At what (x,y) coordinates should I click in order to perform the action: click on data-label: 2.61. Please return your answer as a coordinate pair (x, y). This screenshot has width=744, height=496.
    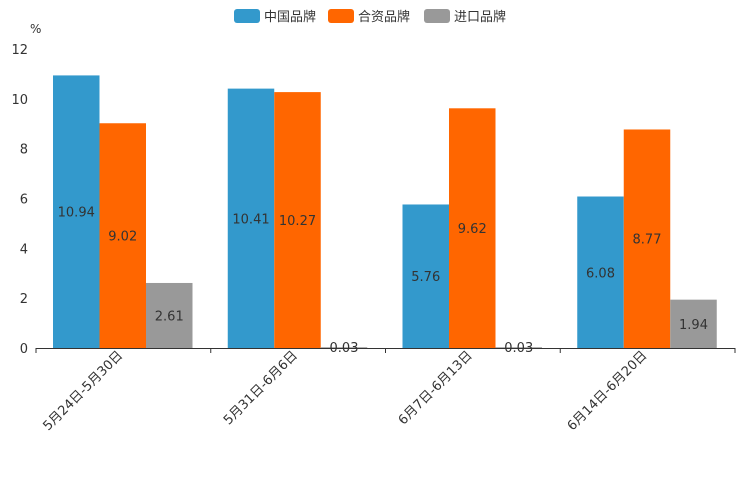
    Looking at the image, I should click on (169, 316).